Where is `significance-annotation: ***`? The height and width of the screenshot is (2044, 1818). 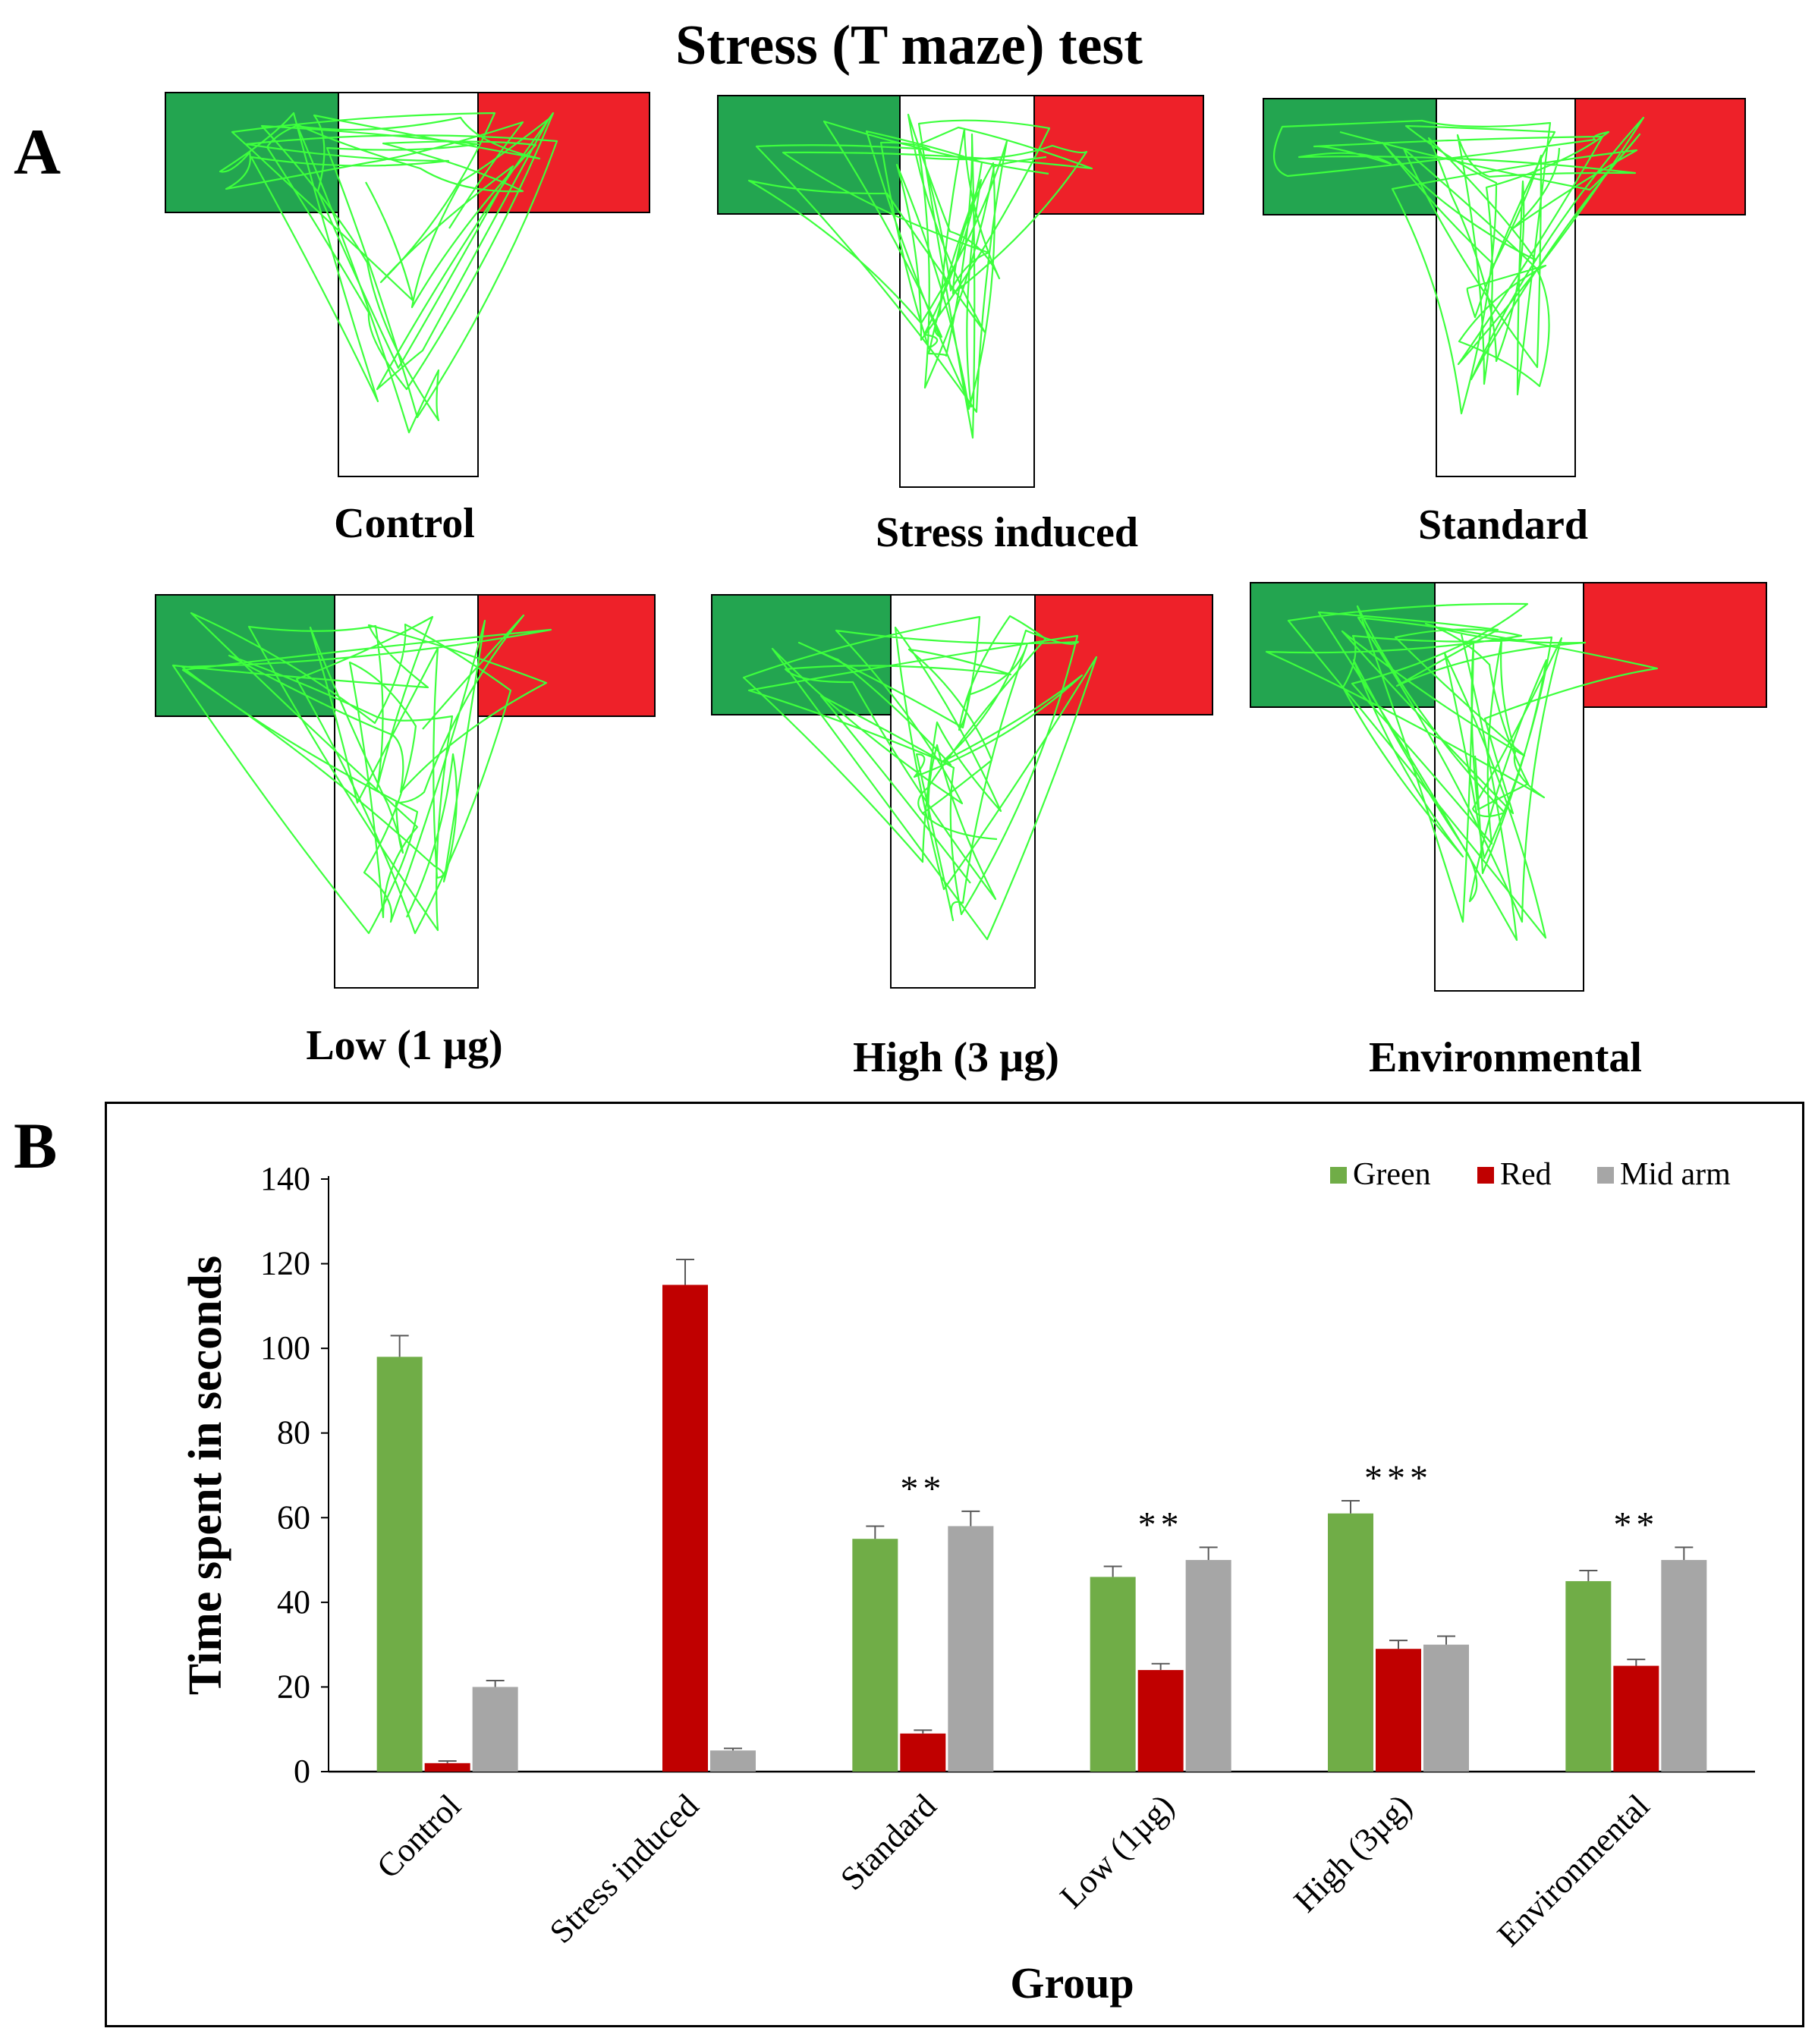
significance-annotation: *** is located at coordinates (1398, 1478).